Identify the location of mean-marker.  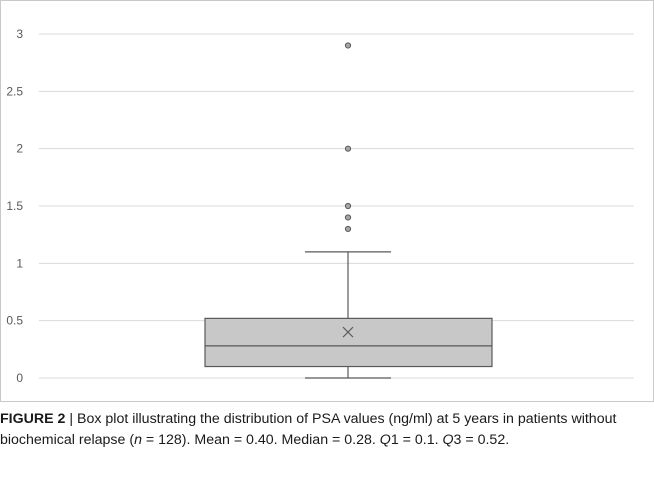
(348, 332).